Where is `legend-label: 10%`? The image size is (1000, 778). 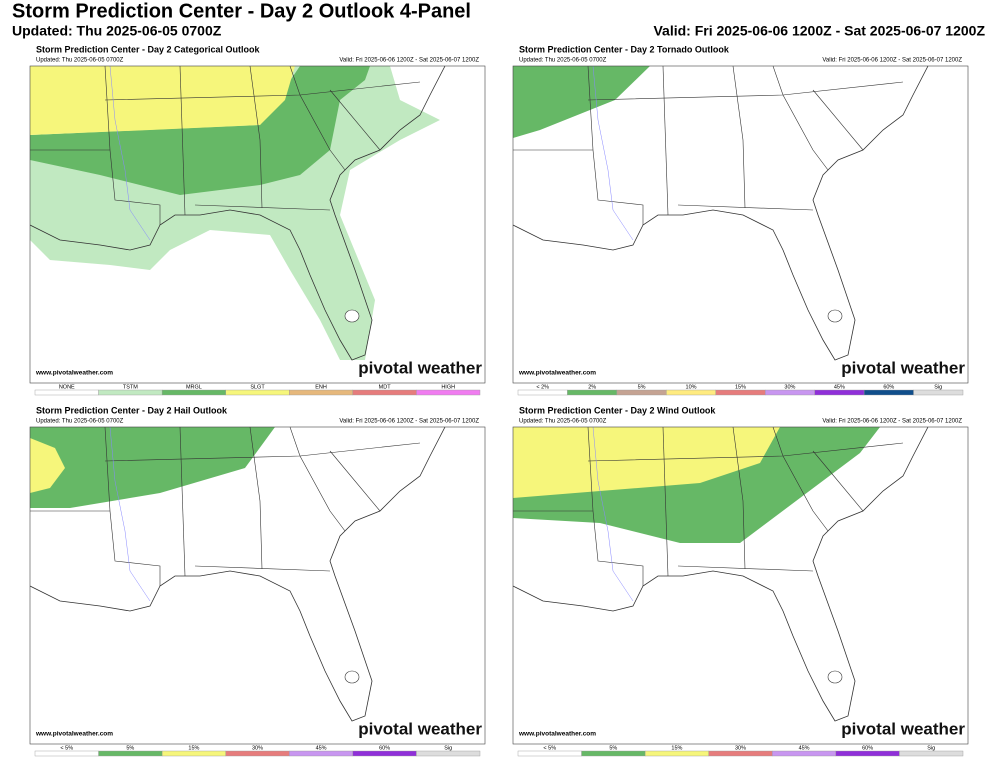
legend-label: 10% is located at coordinates (691, 387).